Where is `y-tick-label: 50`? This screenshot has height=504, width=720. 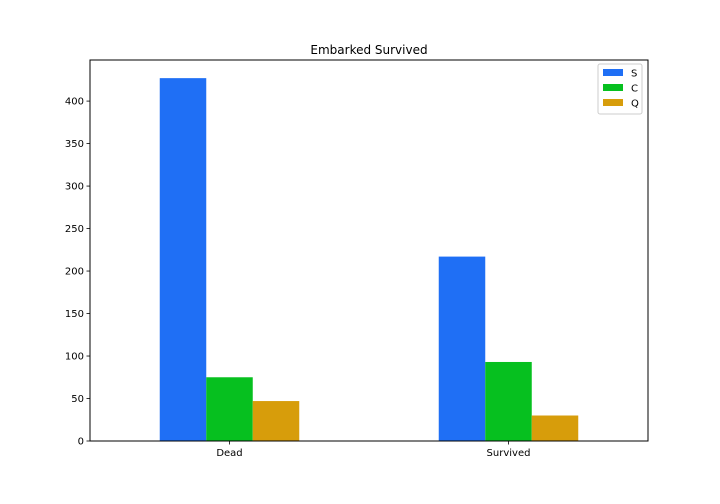 y-tick-label: 50 is located at coordinates (77, 399).